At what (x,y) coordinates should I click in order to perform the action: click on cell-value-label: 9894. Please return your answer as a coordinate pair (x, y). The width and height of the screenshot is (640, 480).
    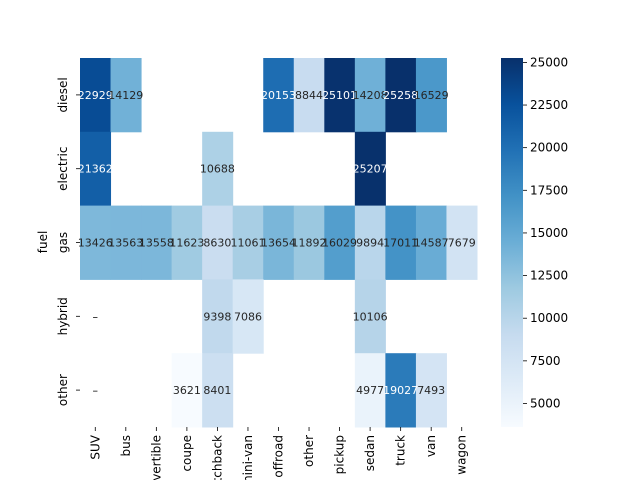
    Looking at the image, I should click on (370, 243).